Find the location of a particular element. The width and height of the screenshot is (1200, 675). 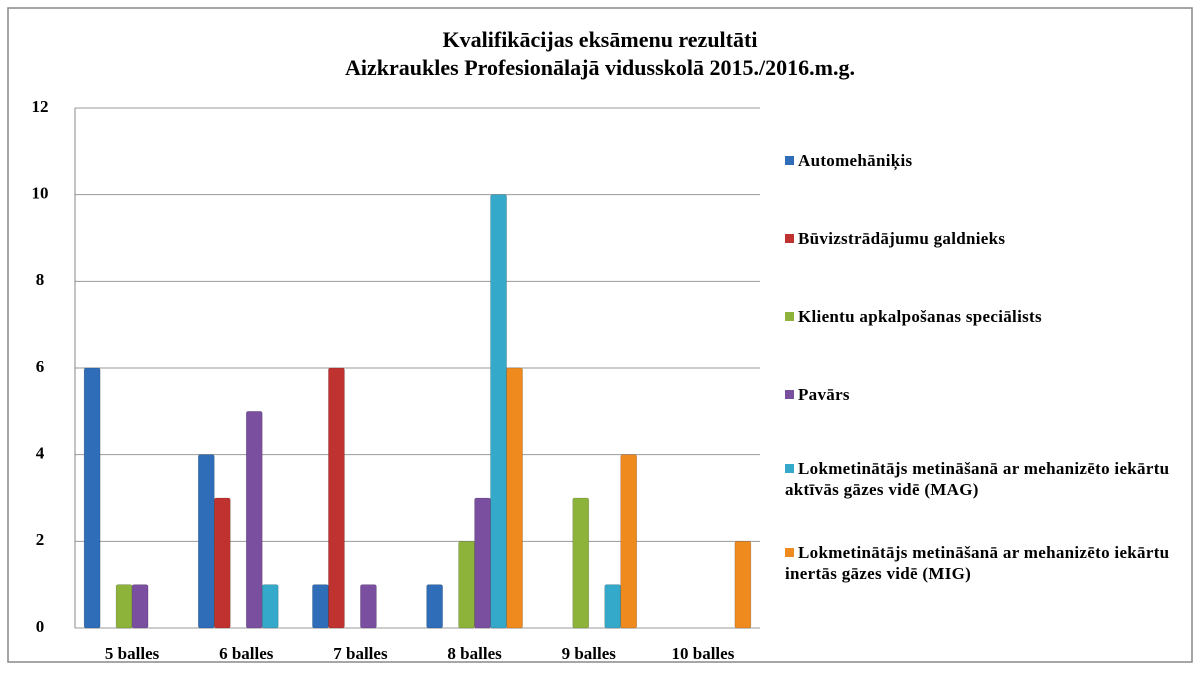

y-tick-label: 12 is located at coordinates (40, 106).